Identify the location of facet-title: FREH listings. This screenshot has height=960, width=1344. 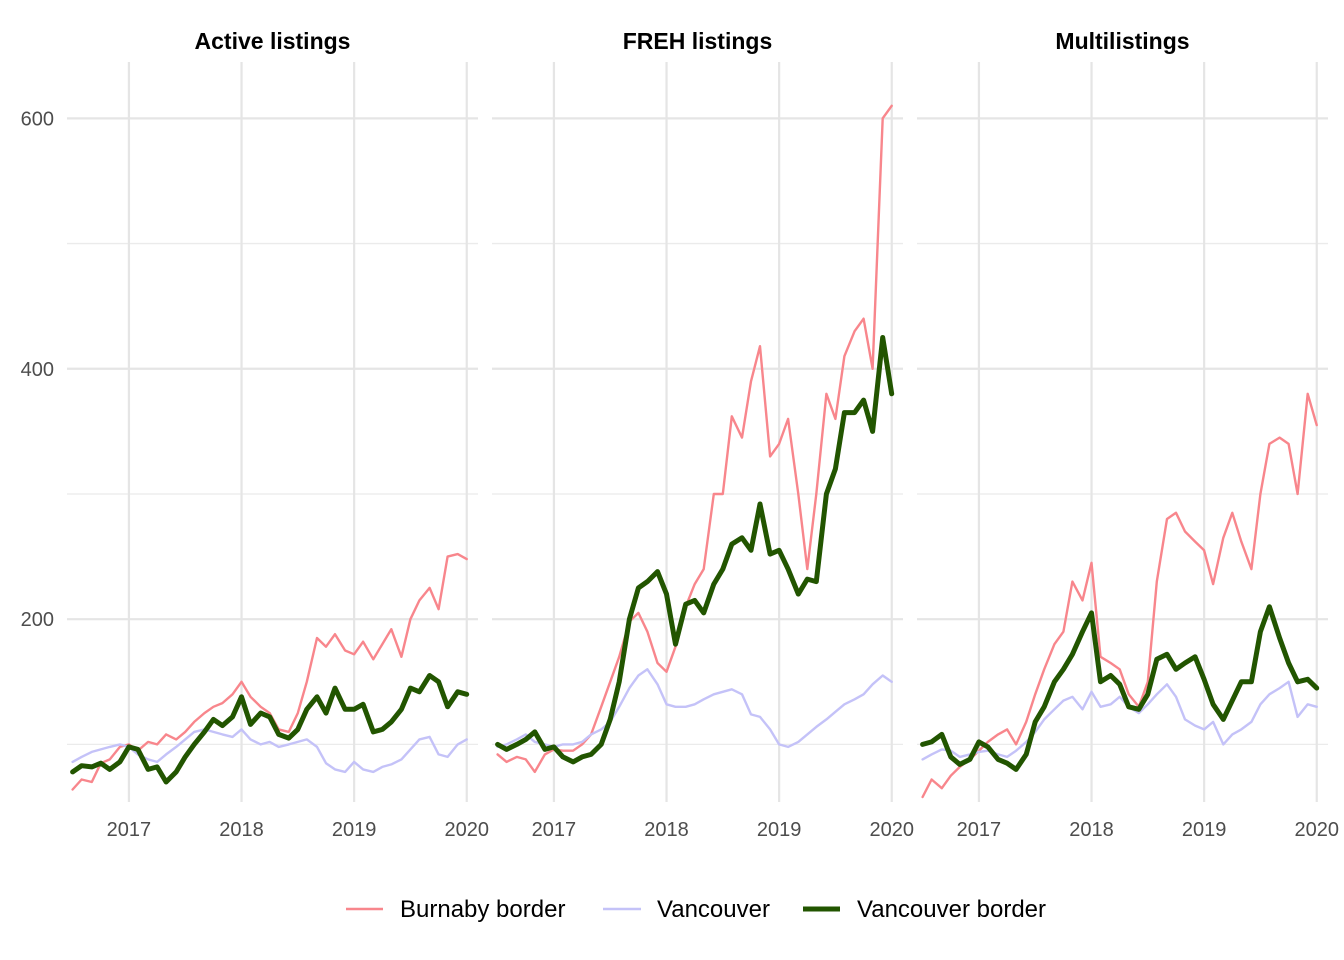
(698, 41).